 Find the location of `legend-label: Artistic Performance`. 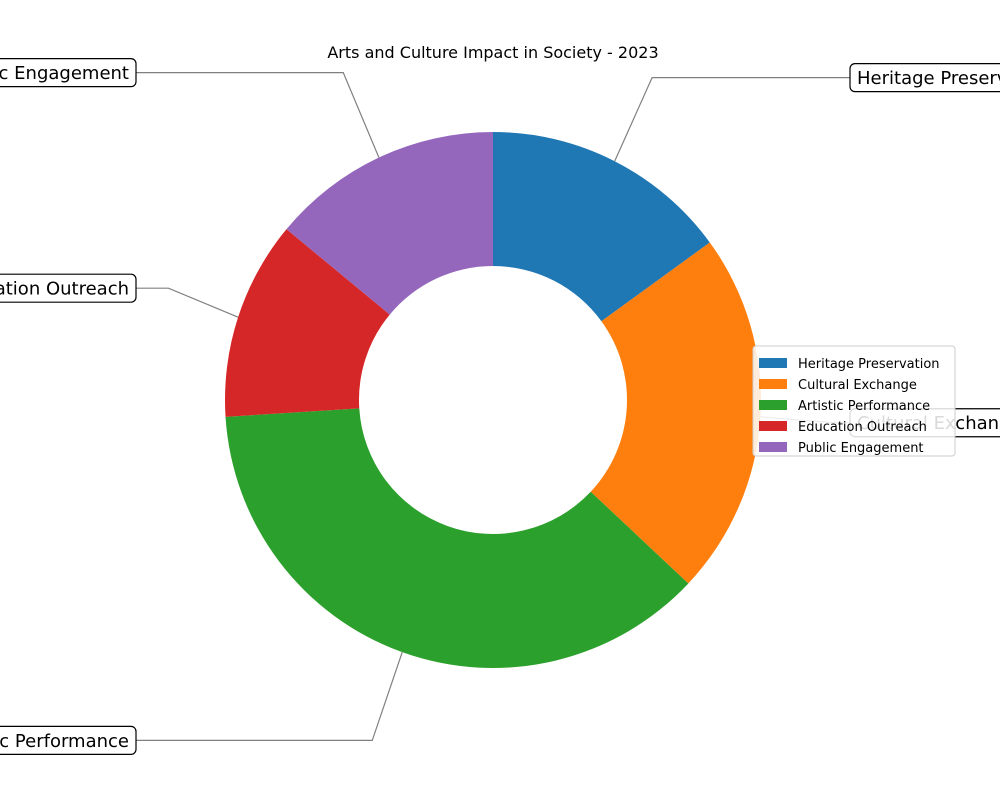

legend-label: Artistic Performance is located at coordinates (864, 406).